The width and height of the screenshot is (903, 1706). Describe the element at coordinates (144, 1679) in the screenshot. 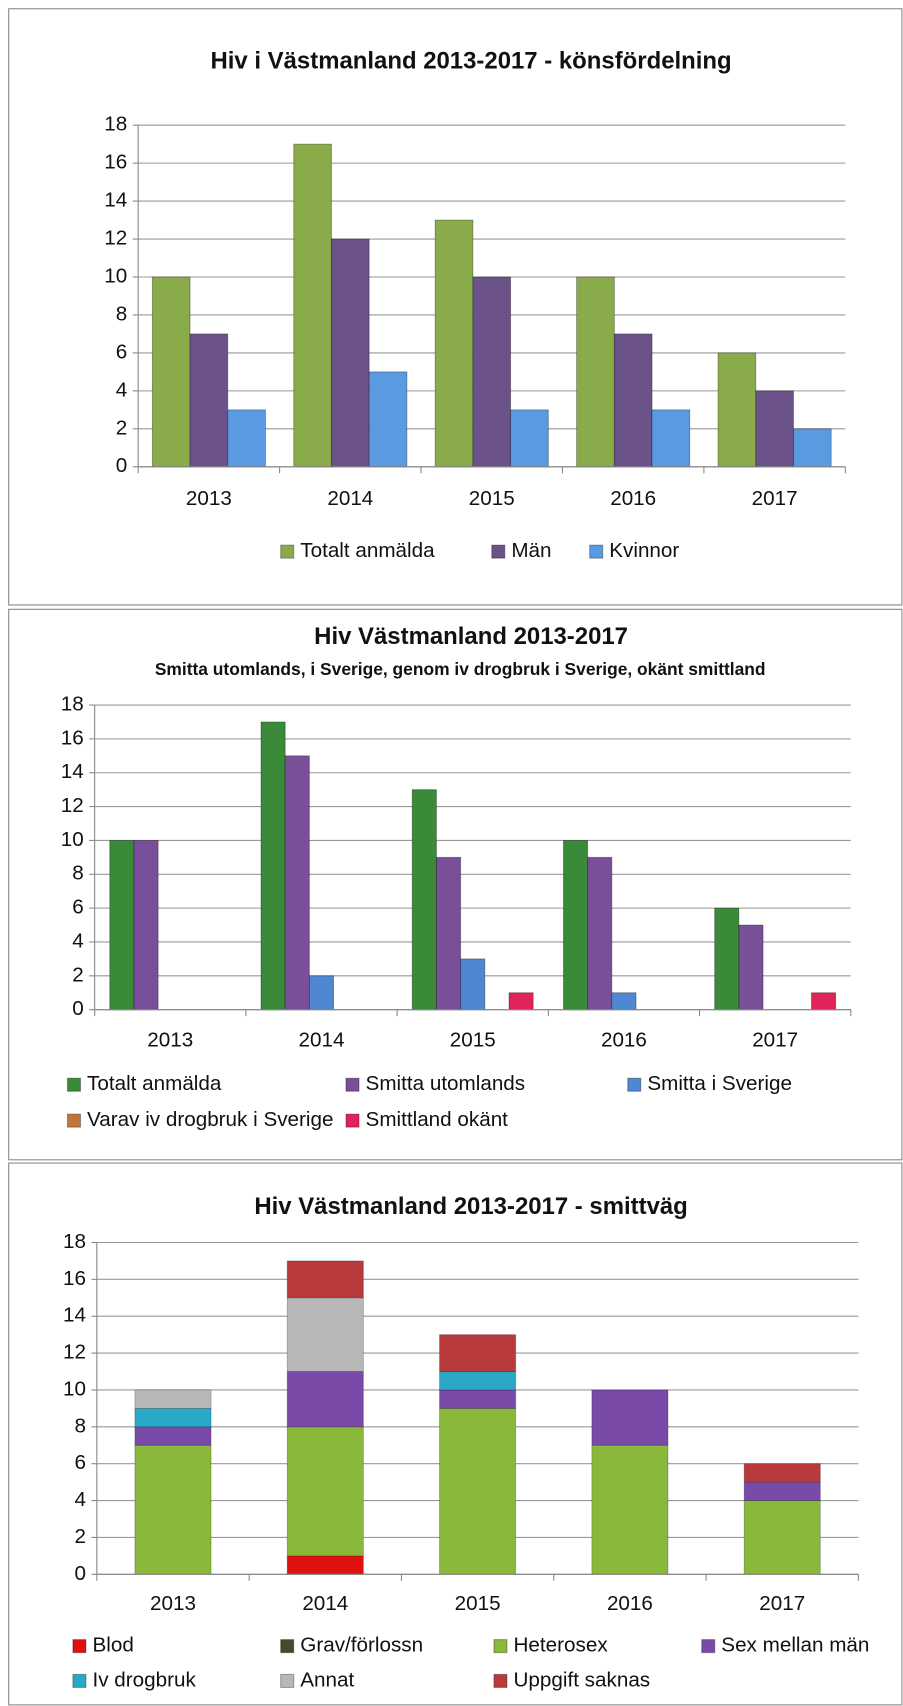

I see `legend-label: Iv drogbruk` at that location.